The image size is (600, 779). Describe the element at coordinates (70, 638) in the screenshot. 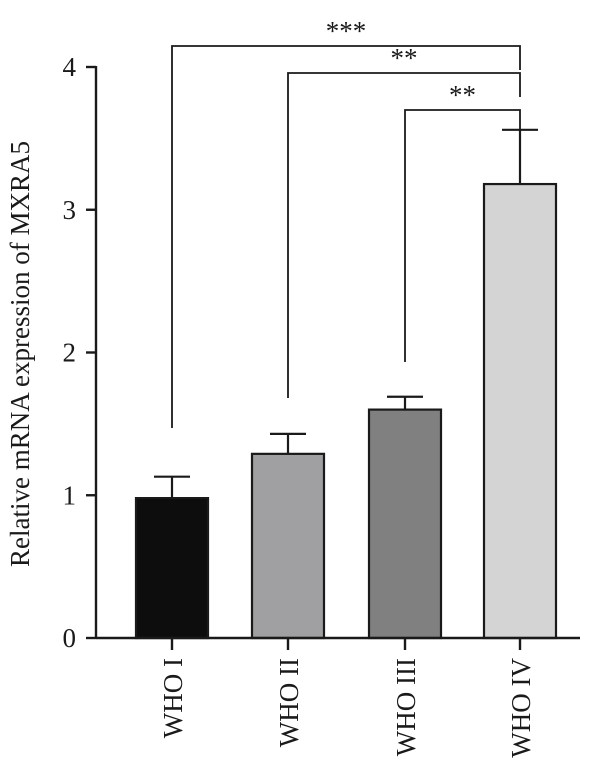

I see `y-tick-label: 0` at that location.